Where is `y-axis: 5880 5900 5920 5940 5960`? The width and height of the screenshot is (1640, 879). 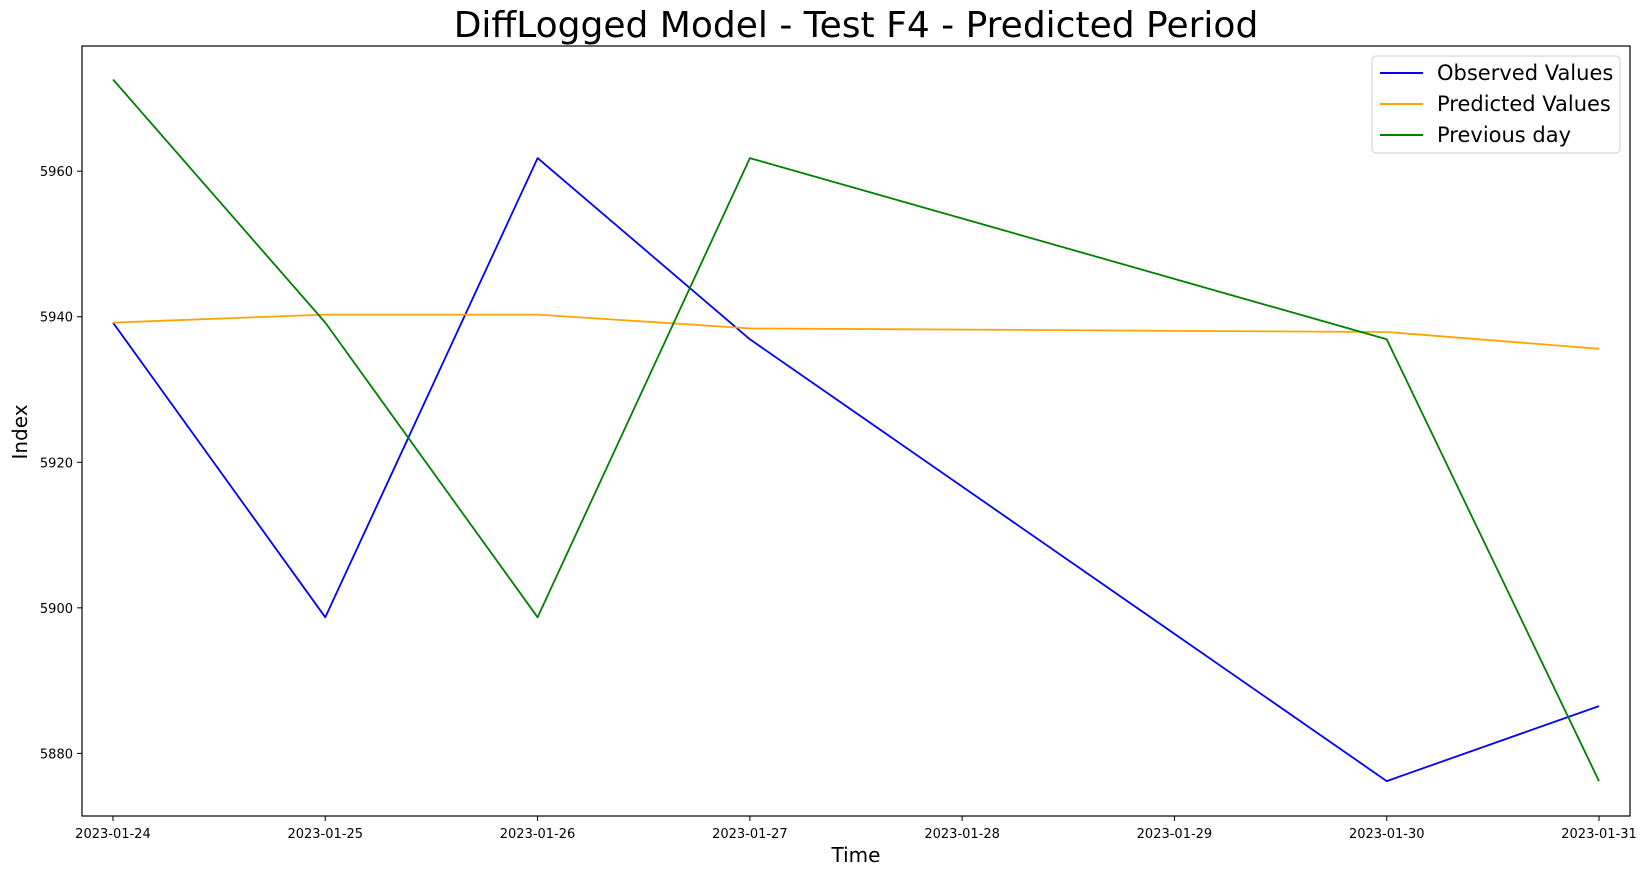
y-axis: 5880 5900 5920 5940 5960 is located at coordinates (61, 463).